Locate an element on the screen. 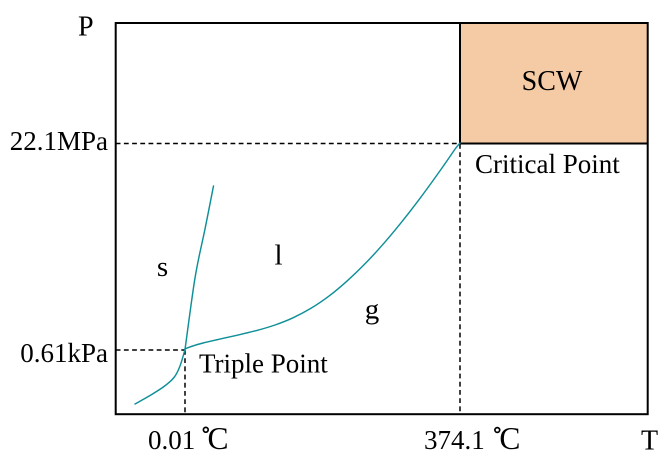 This screenshot has width=672, height=466. svg-text: l is located at coordinates (279, 256).